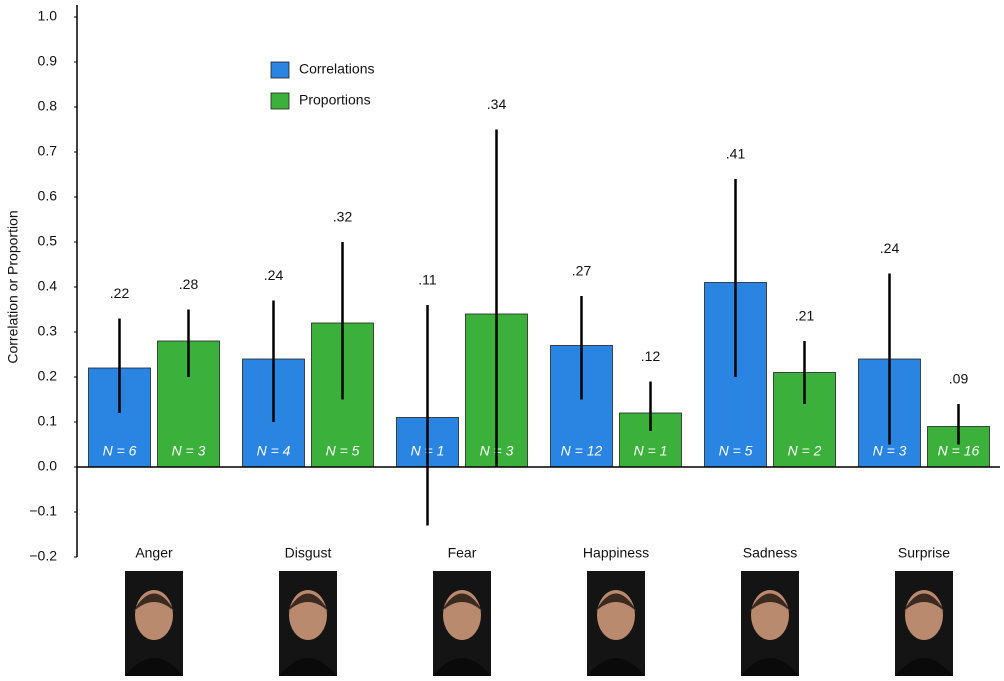 This screenshot has width=1004, height=681. Describe the element at coordinates (335, 100) in the screenshot. I see `legend-label: Proportions` at that location.